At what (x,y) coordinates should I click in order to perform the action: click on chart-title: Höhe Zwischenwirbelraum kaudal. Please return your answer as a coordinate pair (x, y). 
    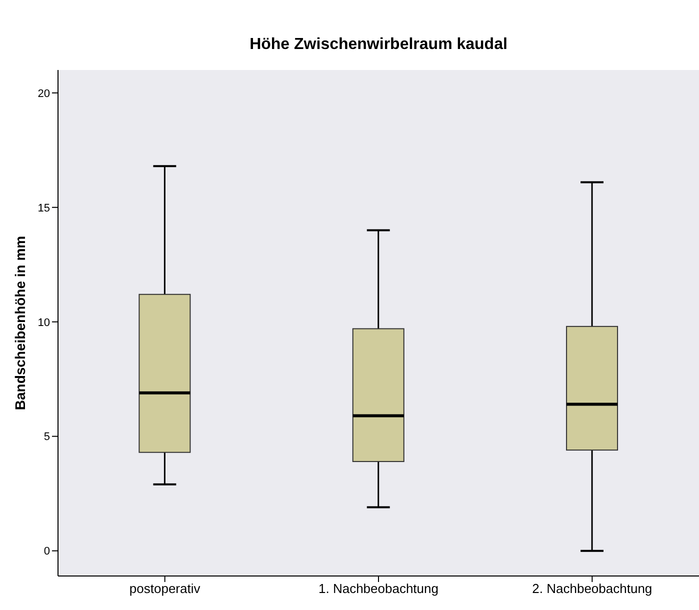
    Looking at the image, I should click on (378, 45).